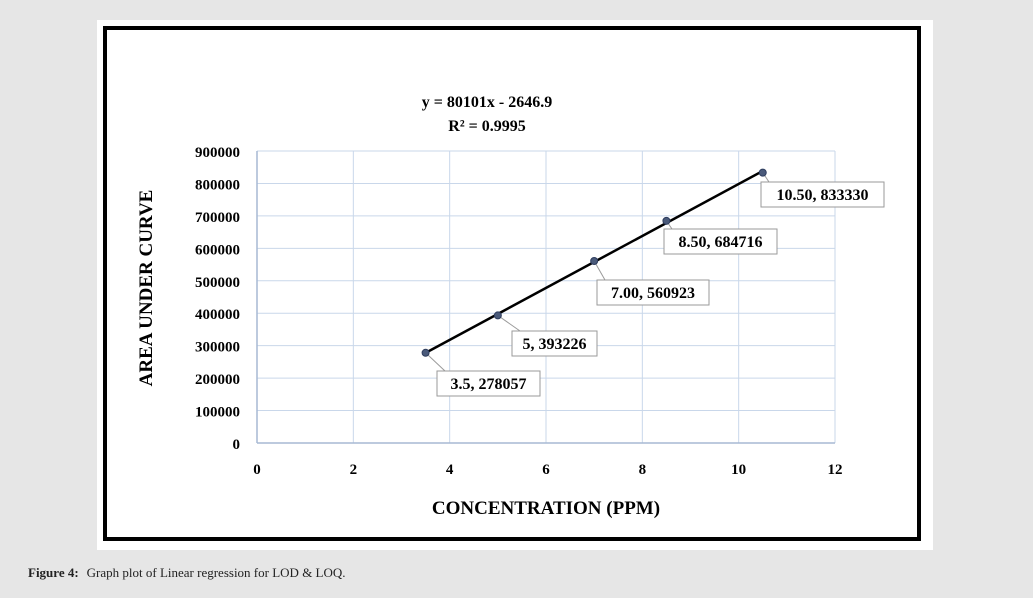  I want to click on y-tick-label: 200000, so click(217, 380).